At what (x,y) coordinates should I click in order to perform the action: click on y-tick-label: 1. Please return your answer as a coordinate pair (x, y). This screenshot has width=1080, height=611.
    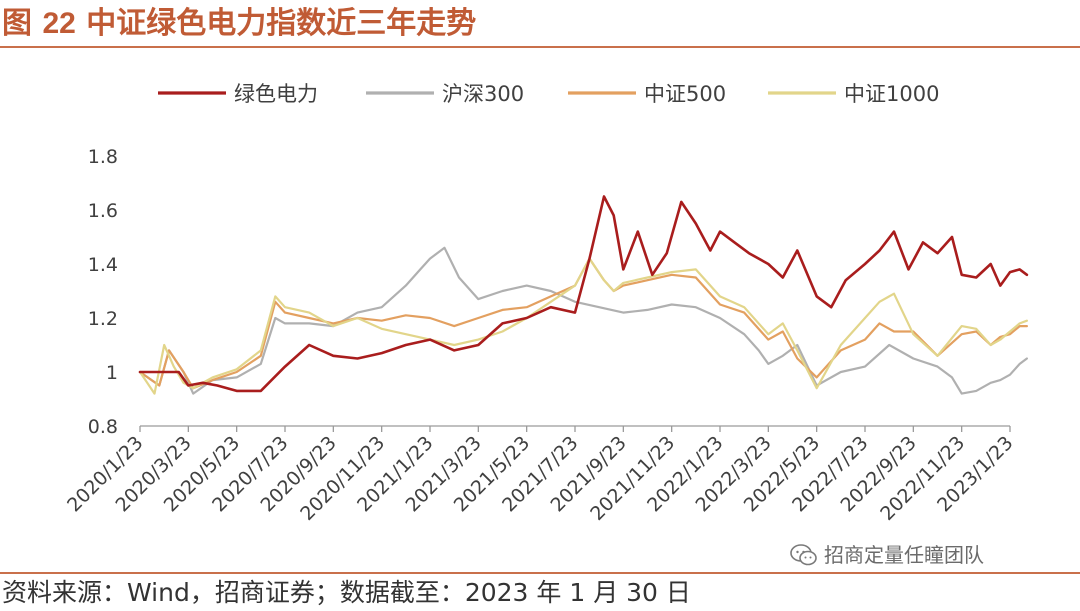
    Looking at the image, I should click on (112, 373).